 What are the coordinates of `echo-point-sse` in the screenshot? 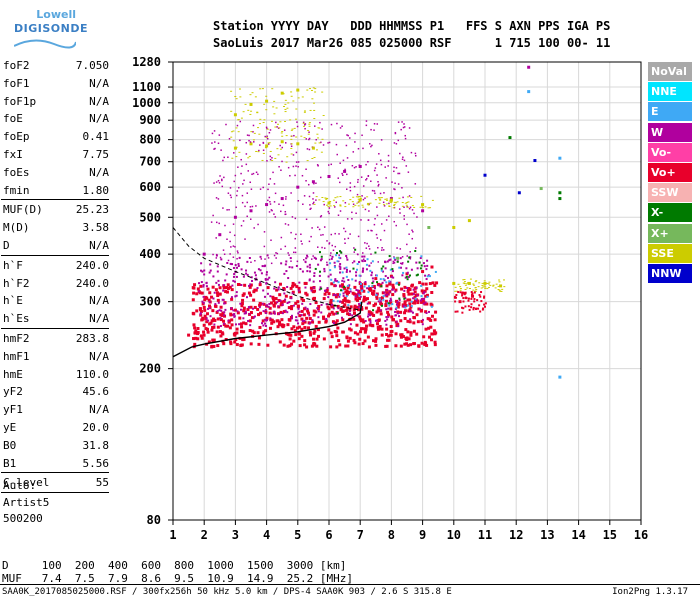 It's located at (469, 221).